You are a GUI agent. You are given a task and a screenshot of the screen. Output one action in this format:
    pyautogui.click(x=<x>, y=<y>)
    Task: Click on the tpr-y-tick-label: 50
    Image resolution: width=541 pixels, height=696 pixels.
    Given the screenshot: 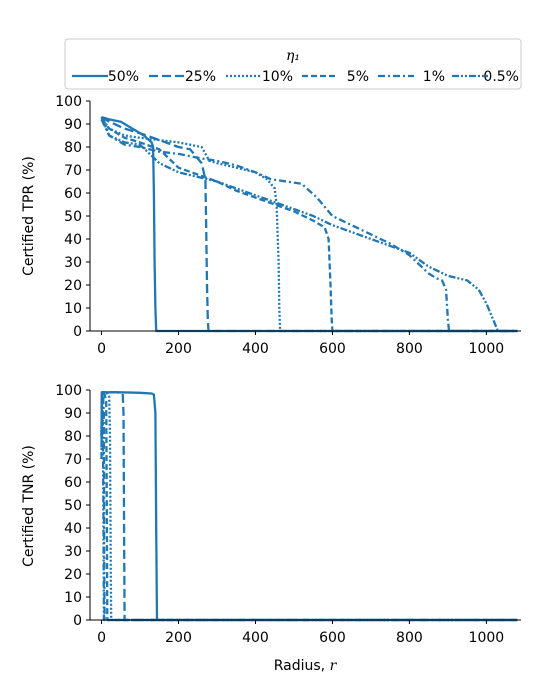 What is the action you would take?
    pyautogui.click(x=73, y=217)
    